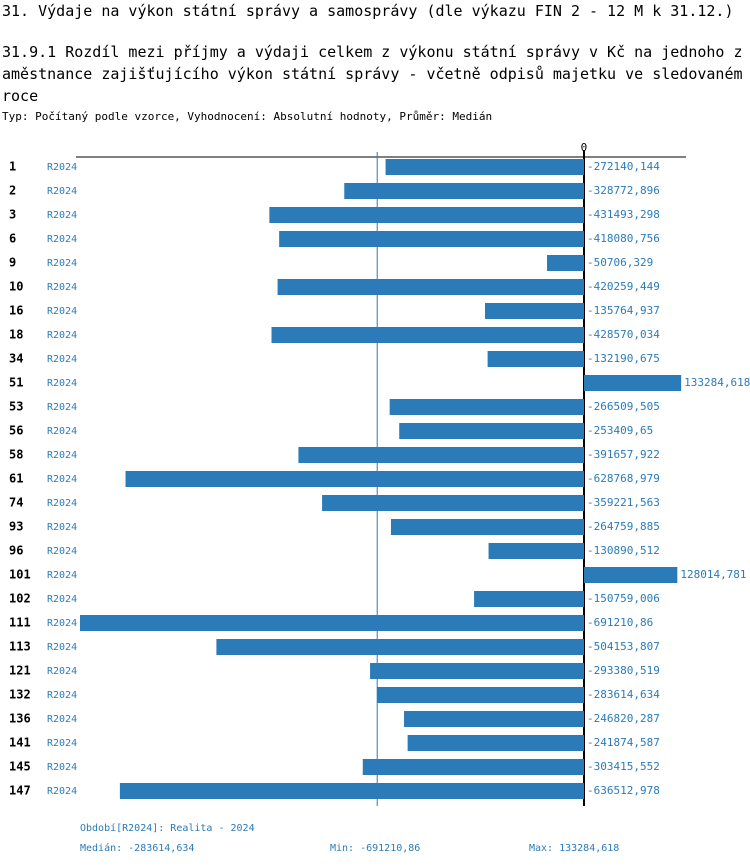  What do you see at coordinates (137, 848) in the screenshot?
I see `footer-median: Medián: -283614,634` at bounding box center [137, 848].